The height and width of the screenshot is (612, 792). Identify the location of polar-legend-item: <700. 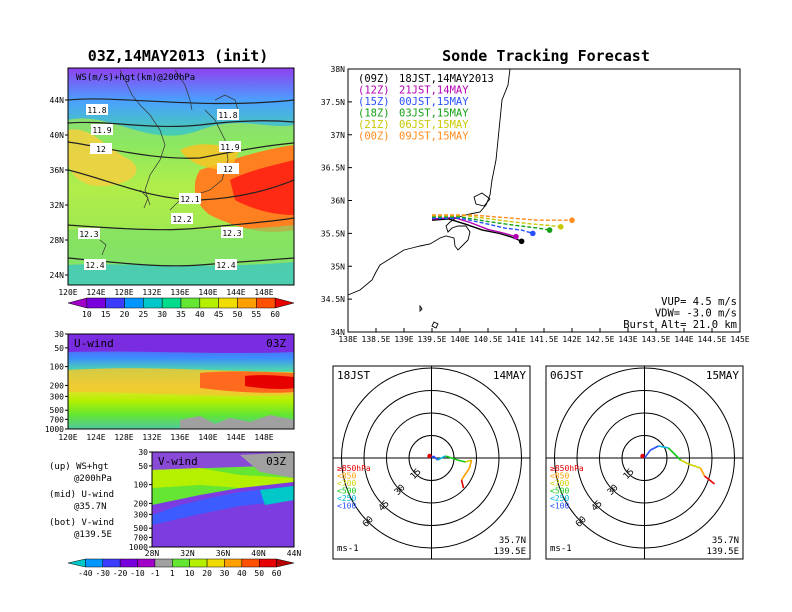
(346, 483).